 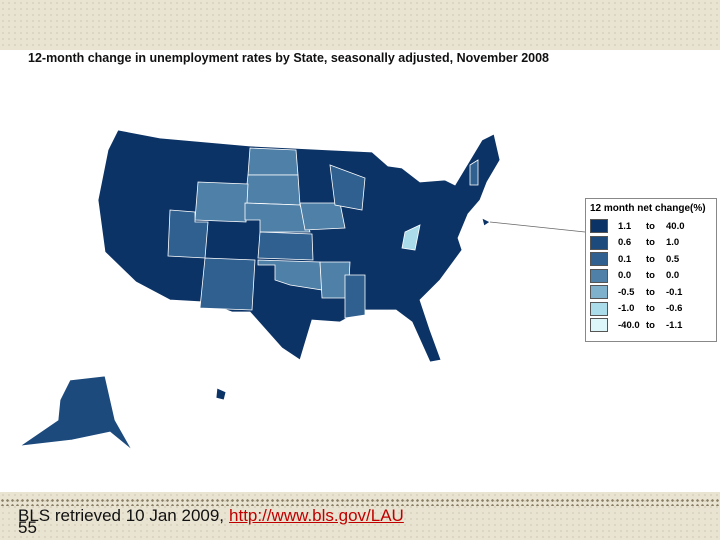 I want to click on legend-title: 12 month net change(%), so click(x=648, y=208).